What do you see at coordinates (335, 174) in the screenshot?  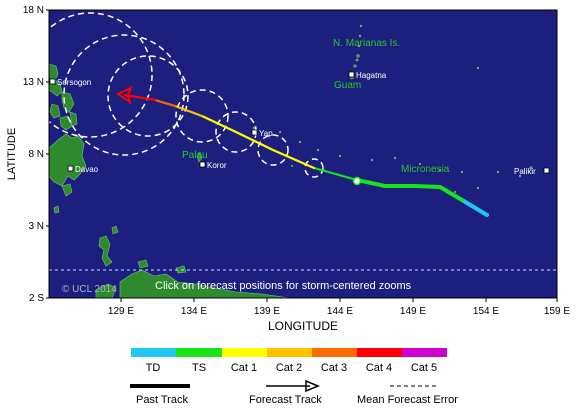 I see `forecast-track-ts` at bounding box center [335, 174].